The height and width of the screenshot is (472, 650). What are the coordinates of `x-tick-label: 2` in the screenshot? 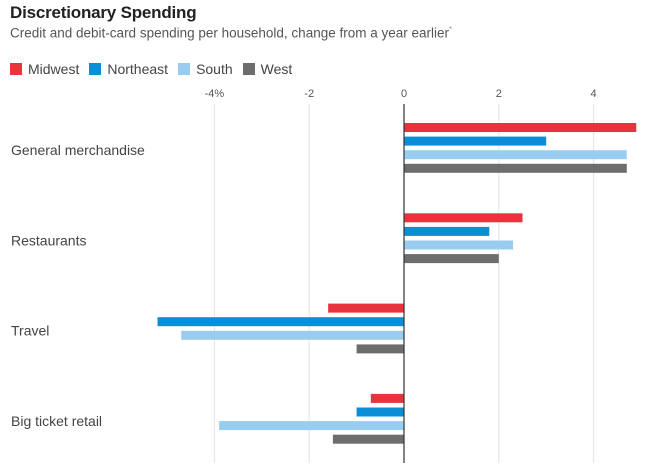 It's located at (499, 94).